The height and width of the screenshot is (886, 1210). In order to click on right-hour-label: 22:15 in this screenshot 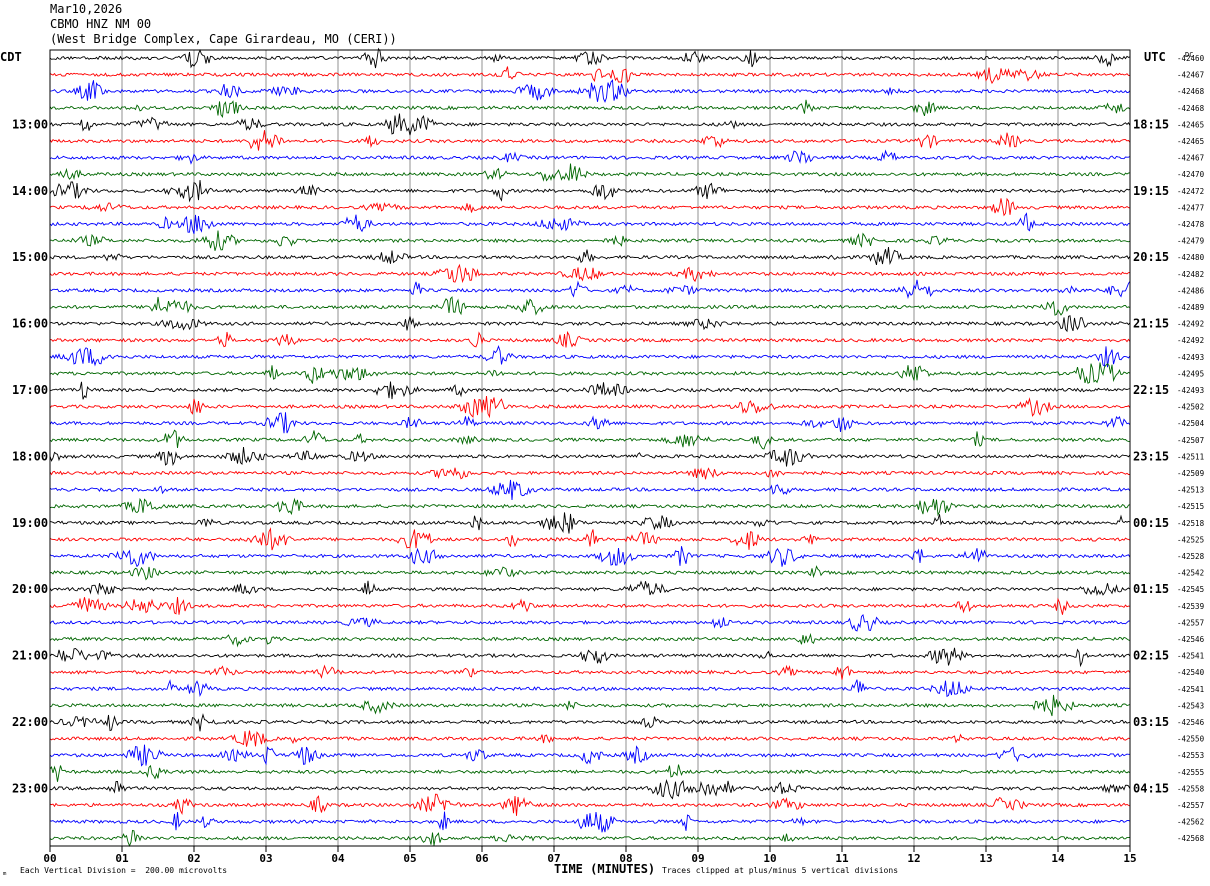, I will do `click(1151, 390)`.